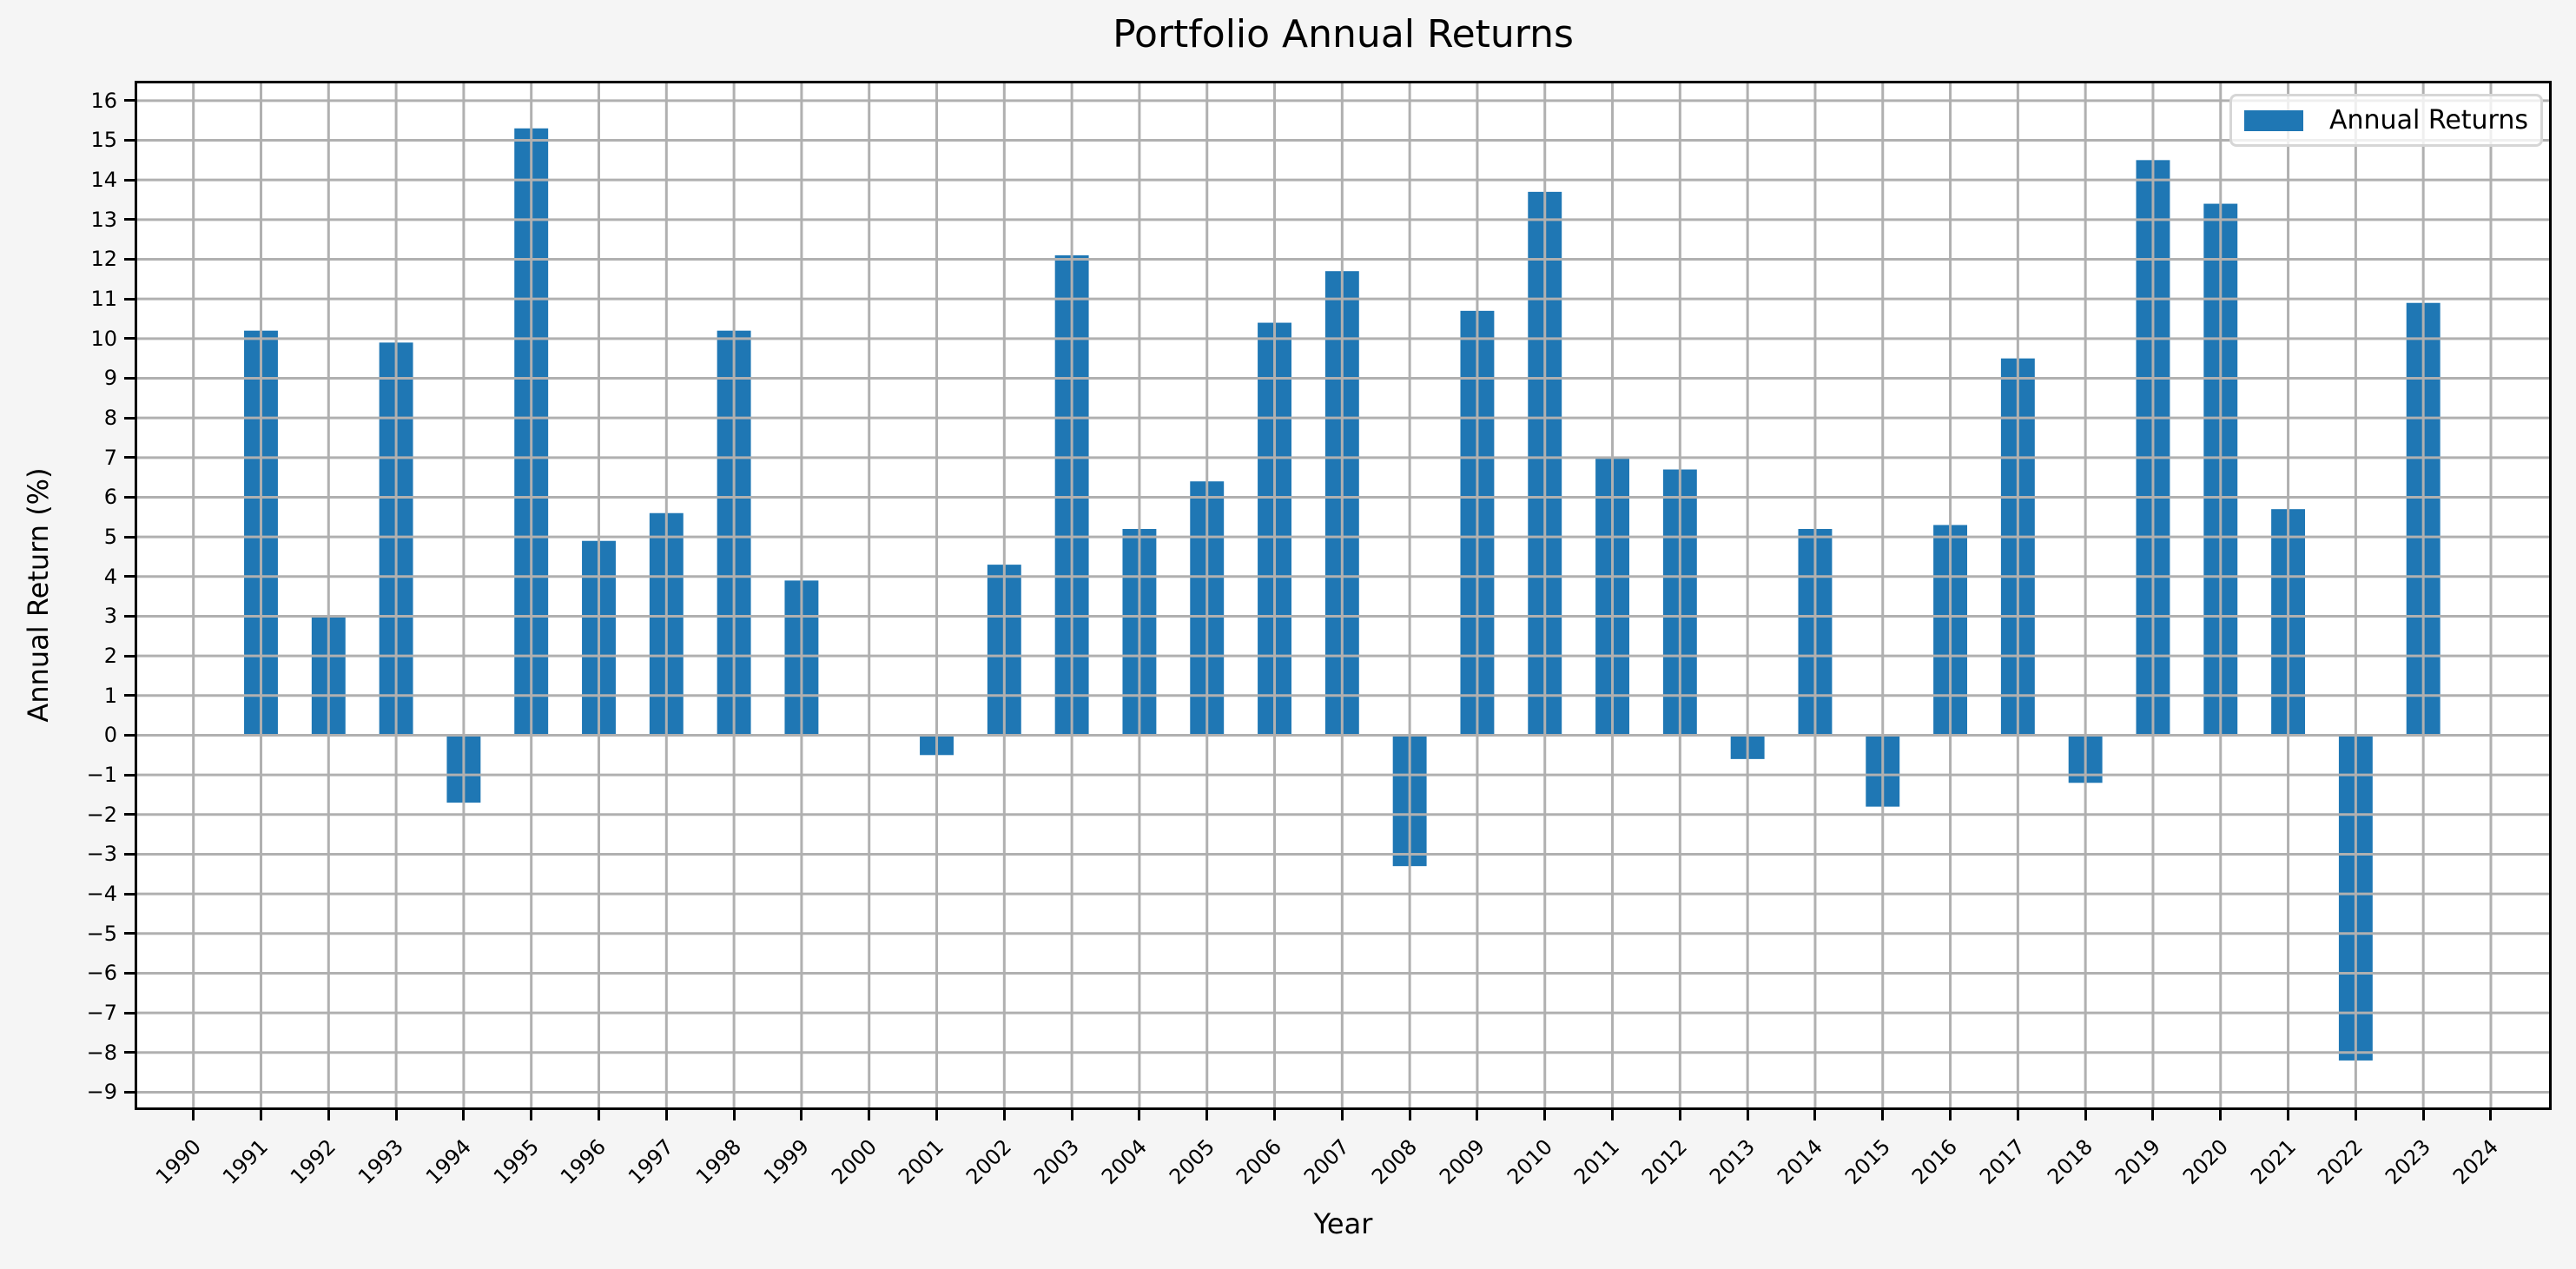 This screenshot has height=1269, width=2576. I want to click on x-tick-label: 2001, so click(922, 1162).